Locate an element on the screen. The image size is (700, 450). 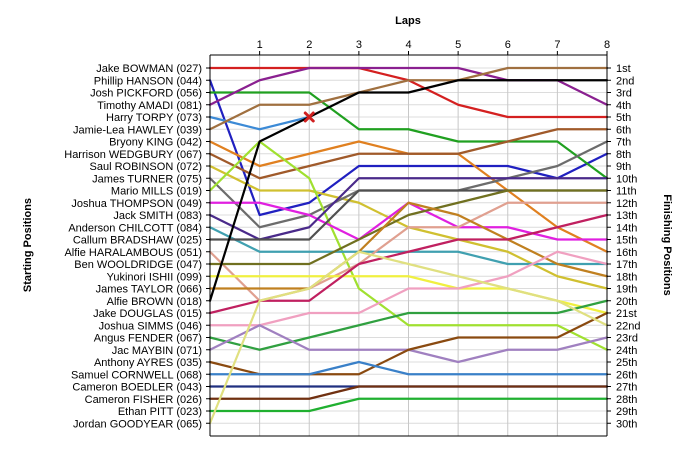
finish-position-label: 23rd is located at coordinates (627, 339).